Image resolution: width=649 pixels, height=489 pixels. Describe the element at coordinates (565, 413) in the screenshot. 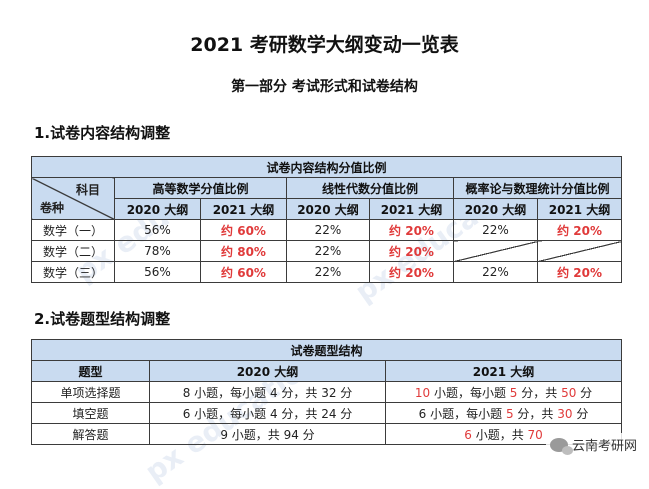

I see `value-highlight: 30` at that location.